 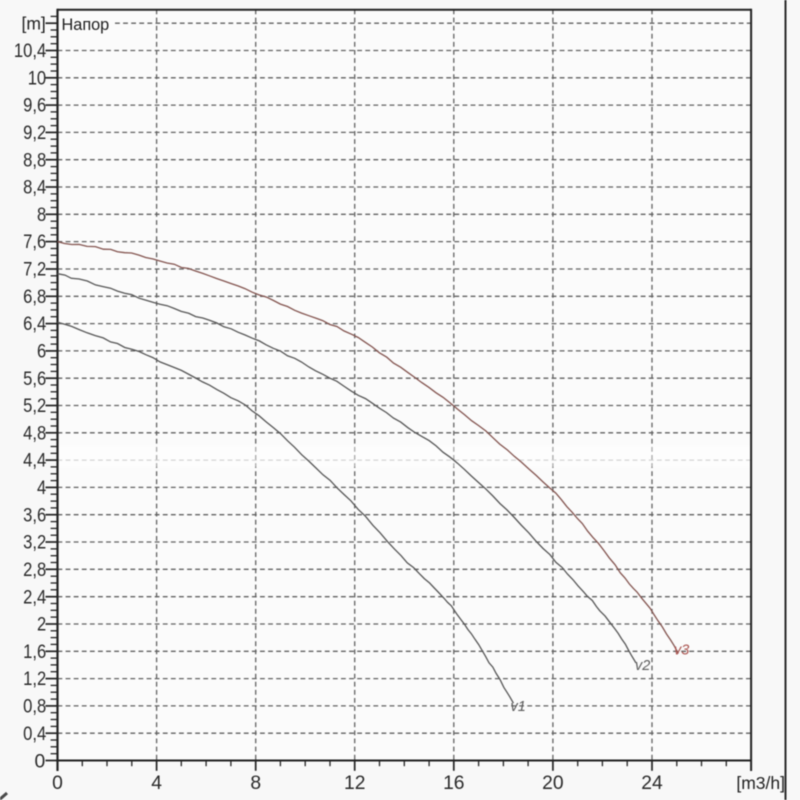 I want to click on svg-text: 2, so click(x=41, y=625).